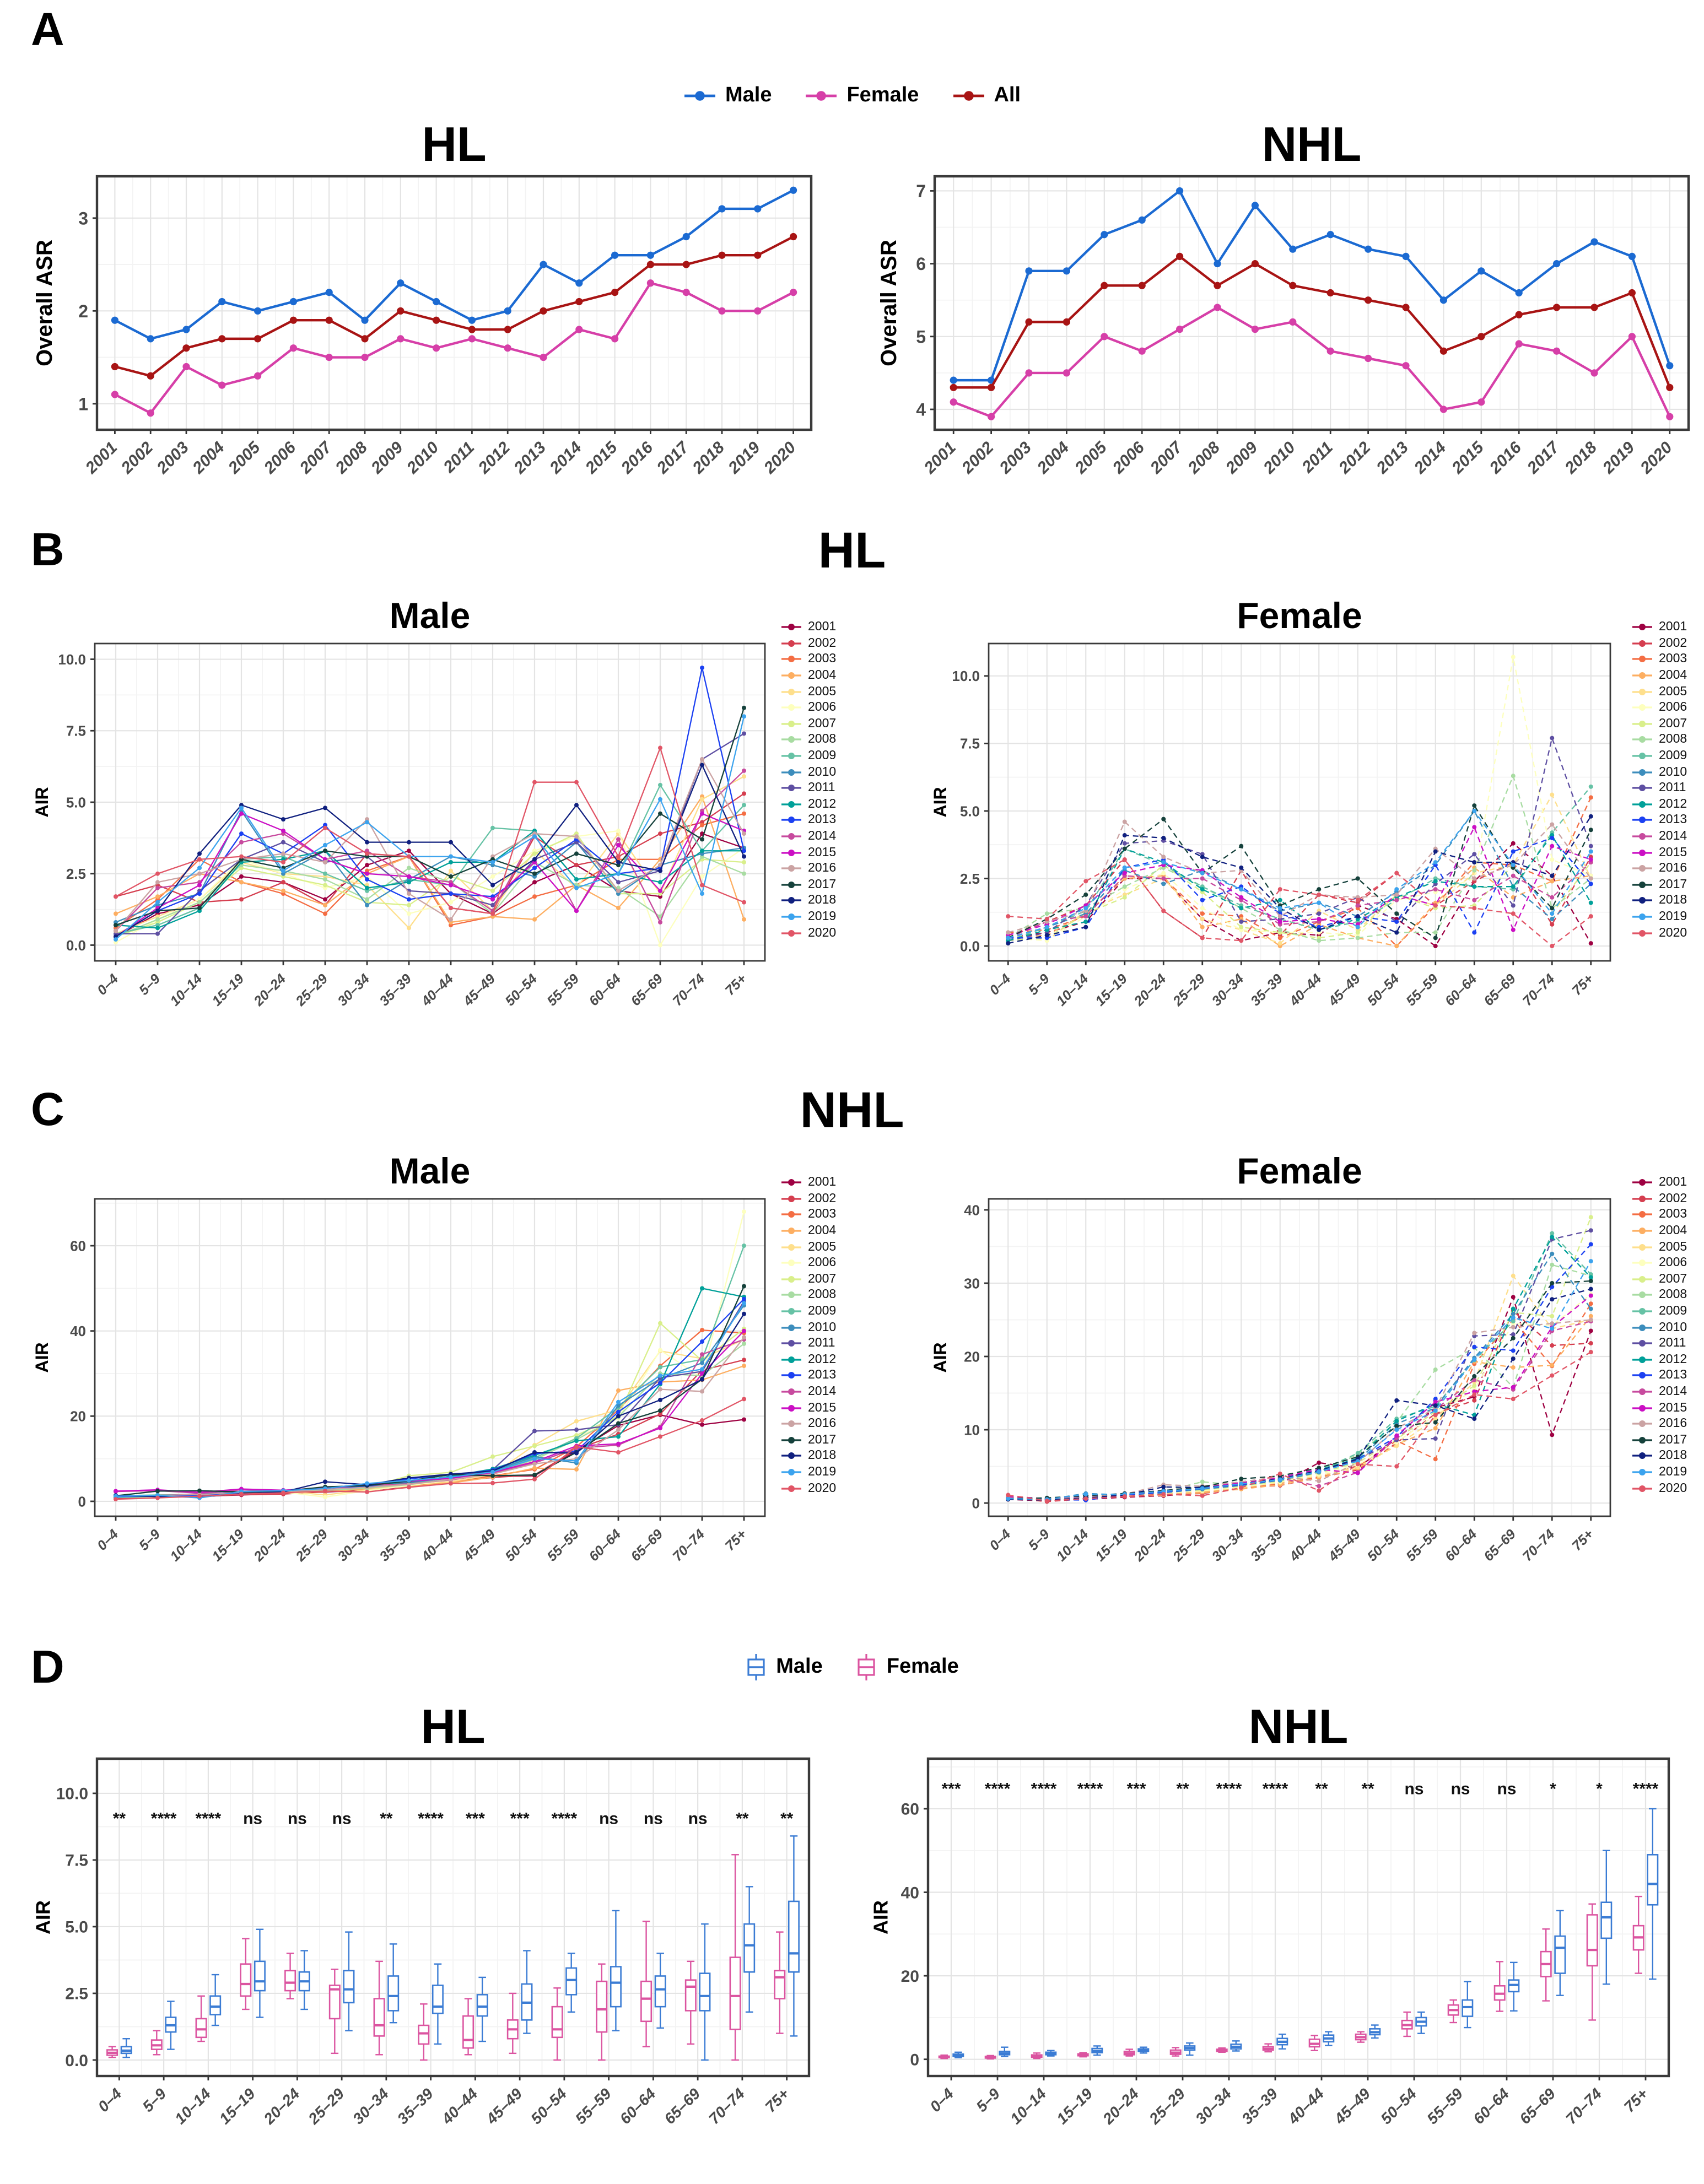 The width and height of the screenshot is (1704, 2184). I want to click on svg-text: 2007, so click(316, 458).